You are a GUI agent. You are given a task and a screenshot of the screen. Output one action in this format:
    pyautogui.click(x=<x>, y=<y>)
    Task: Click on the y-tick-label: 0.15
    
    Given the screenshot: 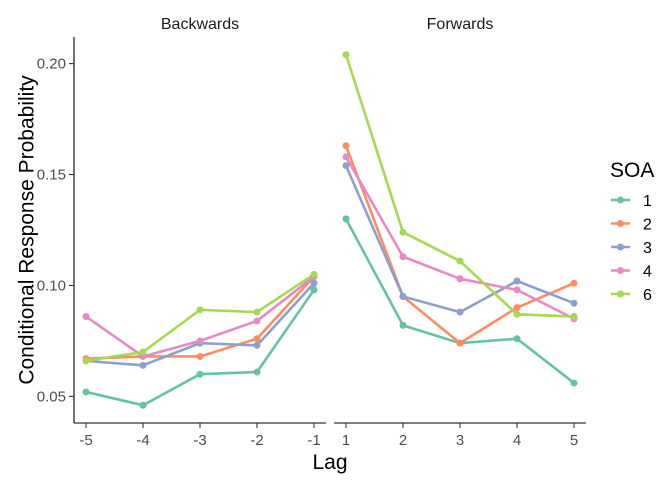 What is the action you would take?
    pyautogui.click(x=51, y=175)
    